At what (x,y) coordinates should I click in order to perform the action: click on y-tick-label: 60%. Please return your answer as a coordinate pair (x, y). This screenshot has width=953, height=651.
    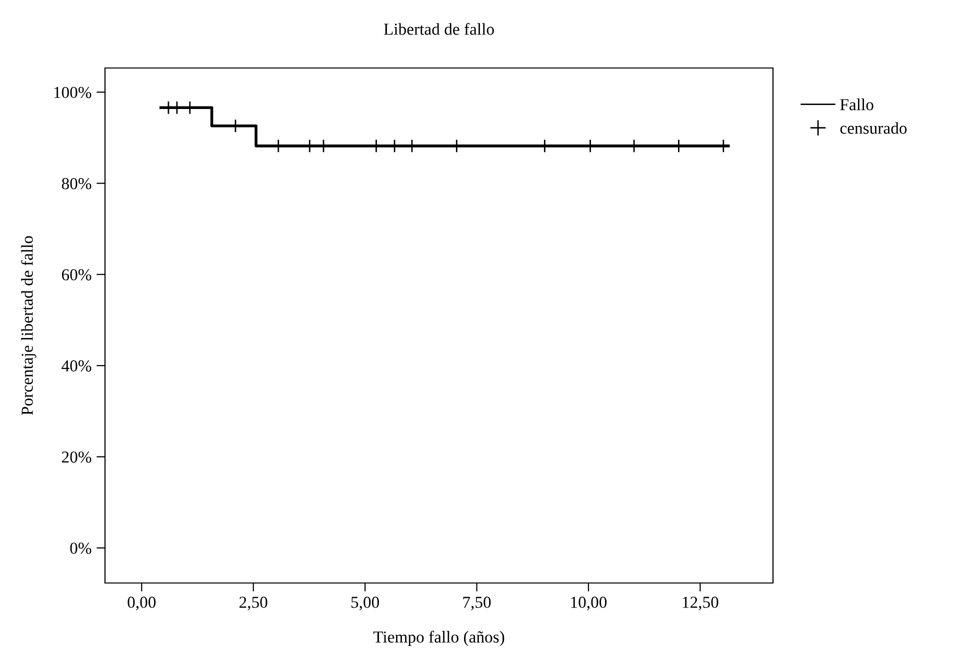
    Looking at the image, I should click on (77, 274).